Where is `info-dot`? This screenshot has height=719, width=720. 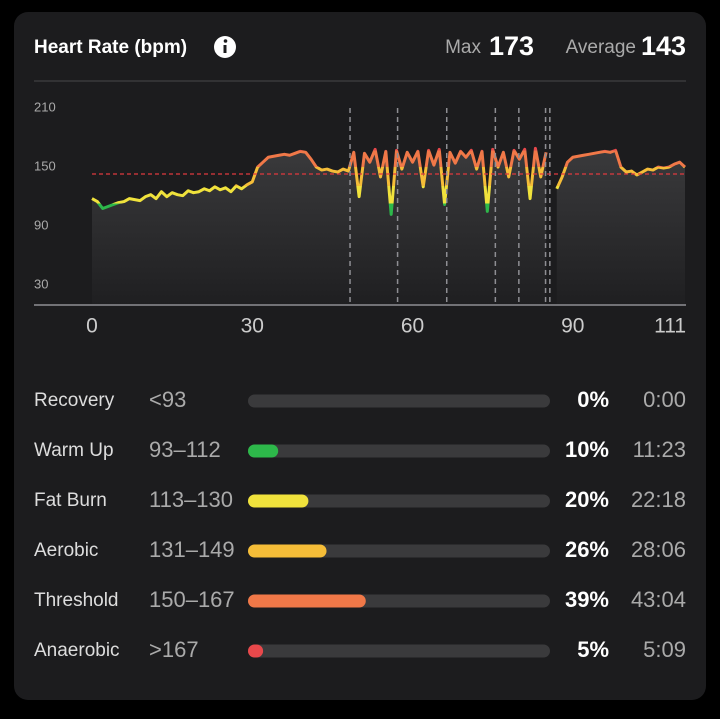
info-dot is located at coordinates (225, 41).